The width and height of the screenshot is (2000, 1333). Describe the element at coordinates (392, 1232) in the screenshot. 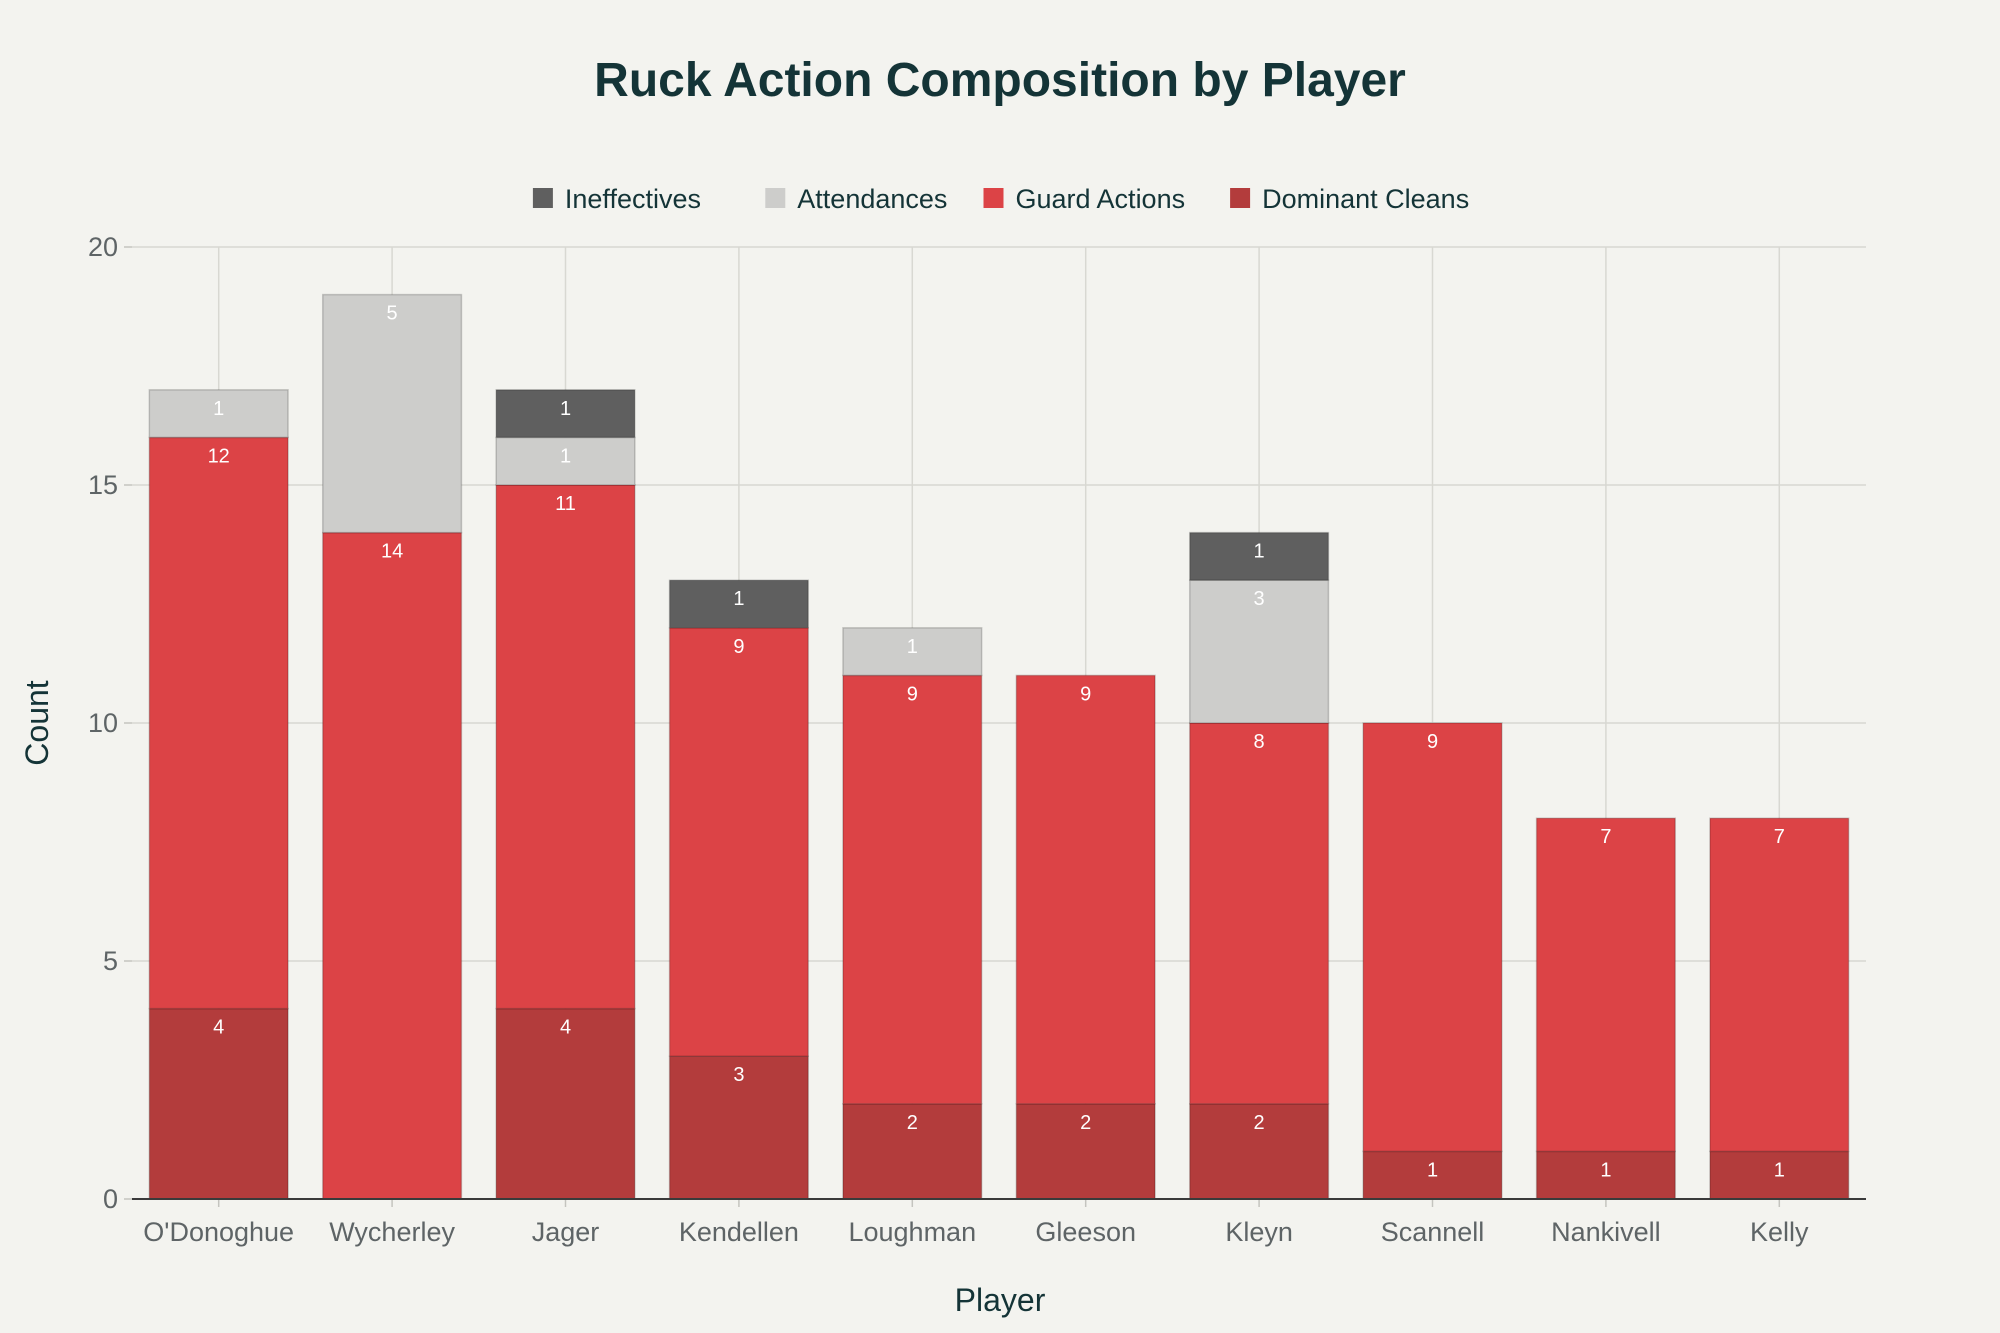

I see `x-tick-label: Wycherley` at that location.